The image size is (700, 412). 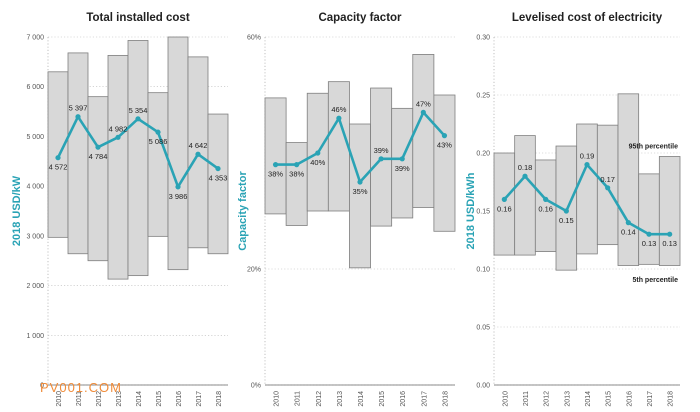 I want to click on y-tick-label: 60%, so click(x=254, y=38).